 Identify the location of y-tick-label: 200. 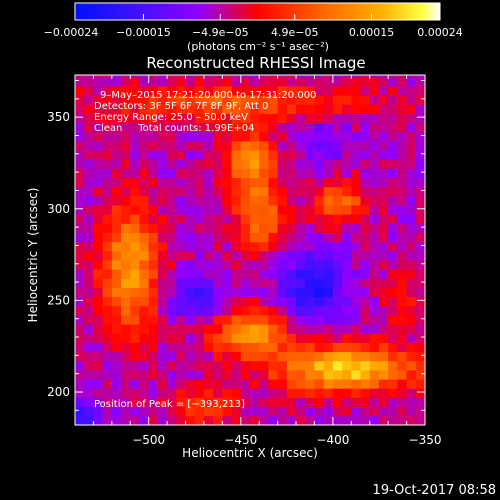
(58, 392).